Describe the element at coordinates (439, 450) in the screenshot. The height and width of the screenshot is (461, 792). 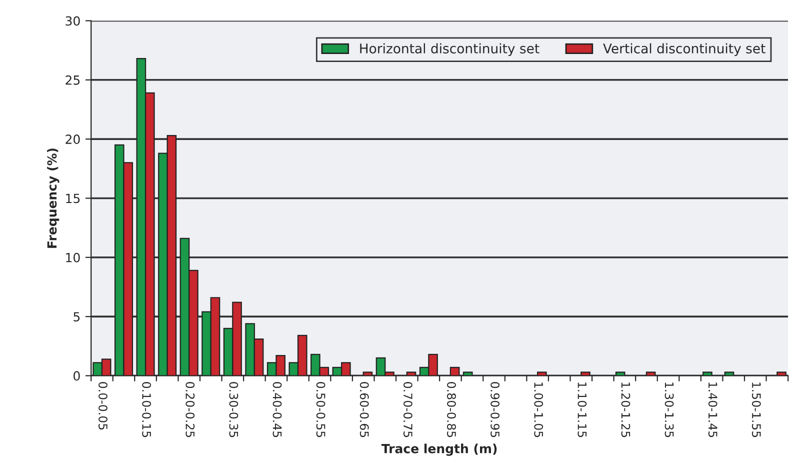
I see `x-axis-title: Trace length (m)` at that location.